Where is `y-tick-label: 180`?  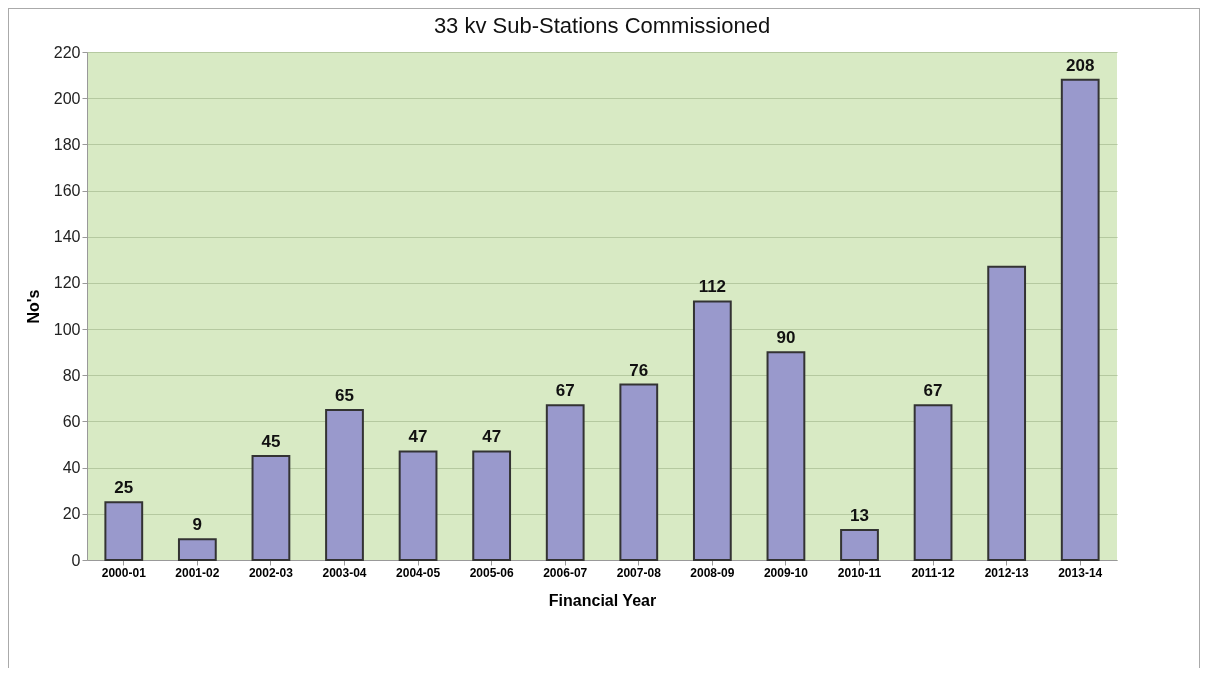
y-tick-label: 180 is located at coordinates (67, 144).